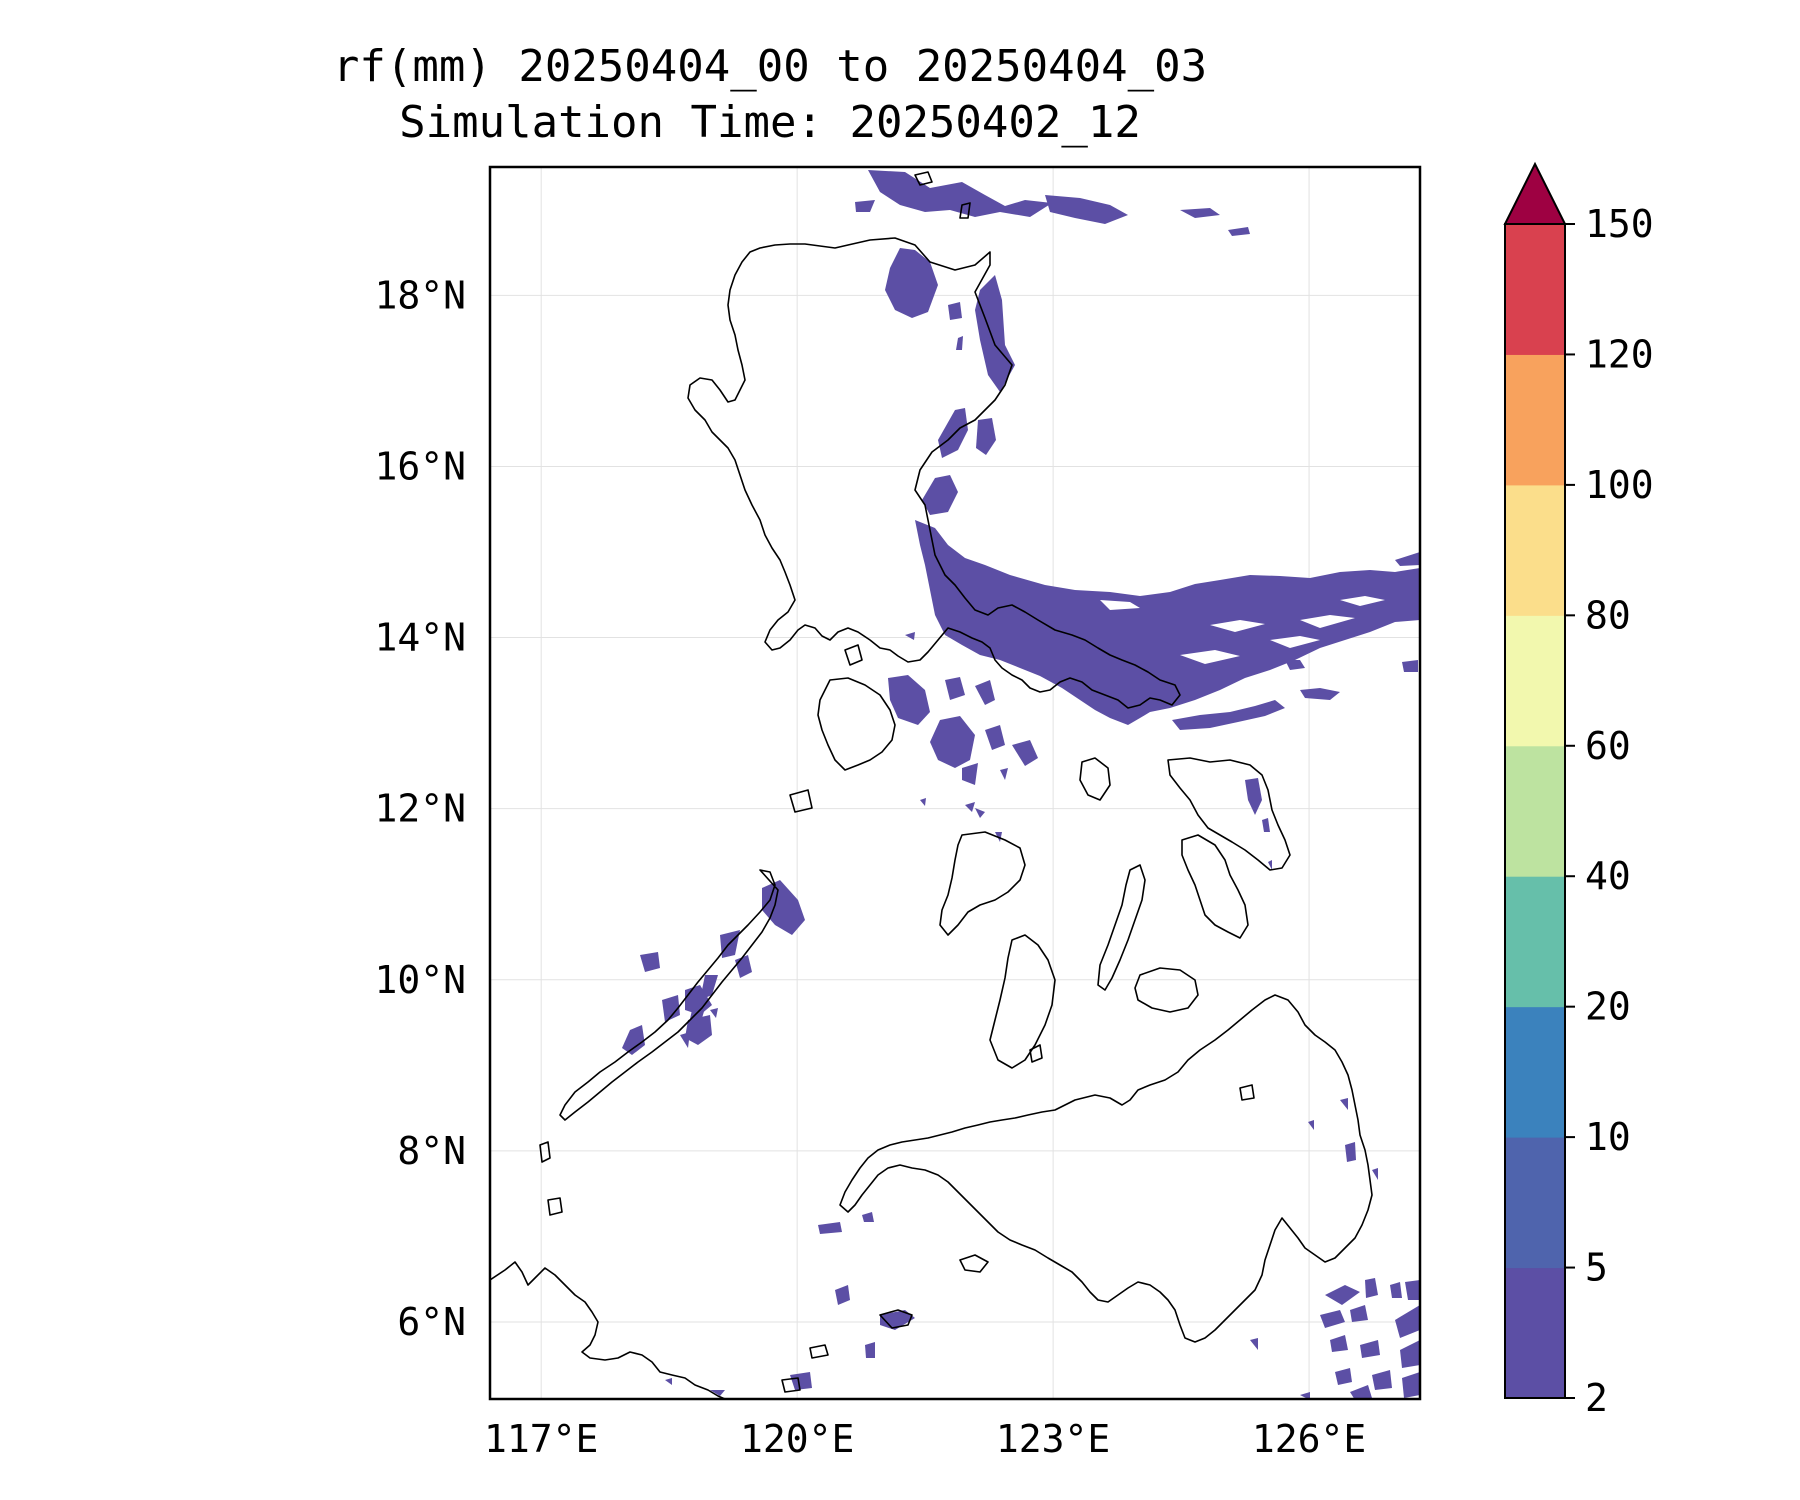 This screenshot has height=1500, width=1800. I want to click on luzon-coastline, so click(934, 473).